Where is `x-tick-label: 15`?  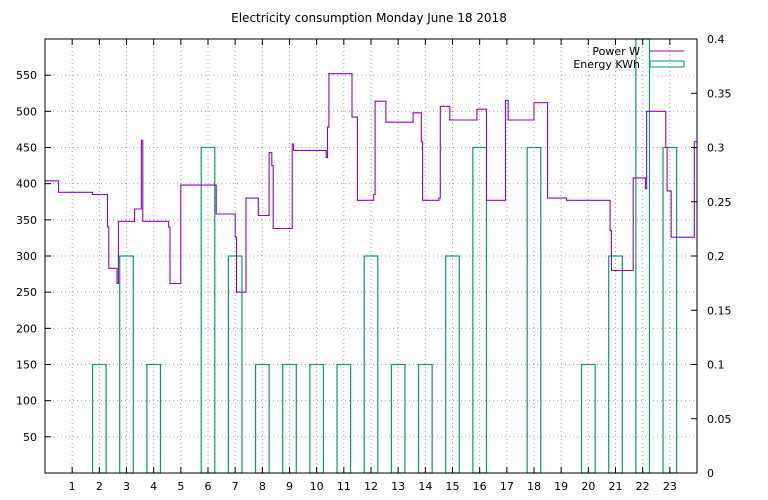 x-tick-label: 15 is located at coordinates (453, 486).